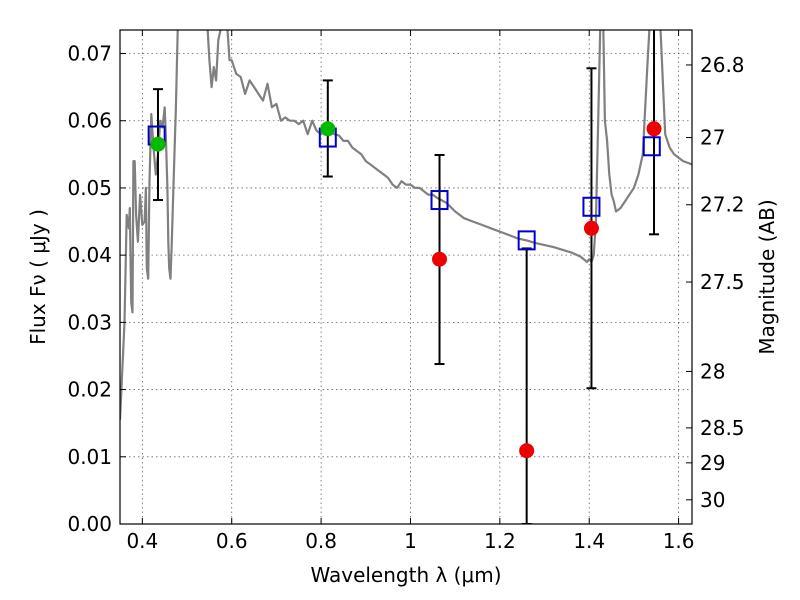  I want to click on y-tick-label: 0.04, so click(89, 255).